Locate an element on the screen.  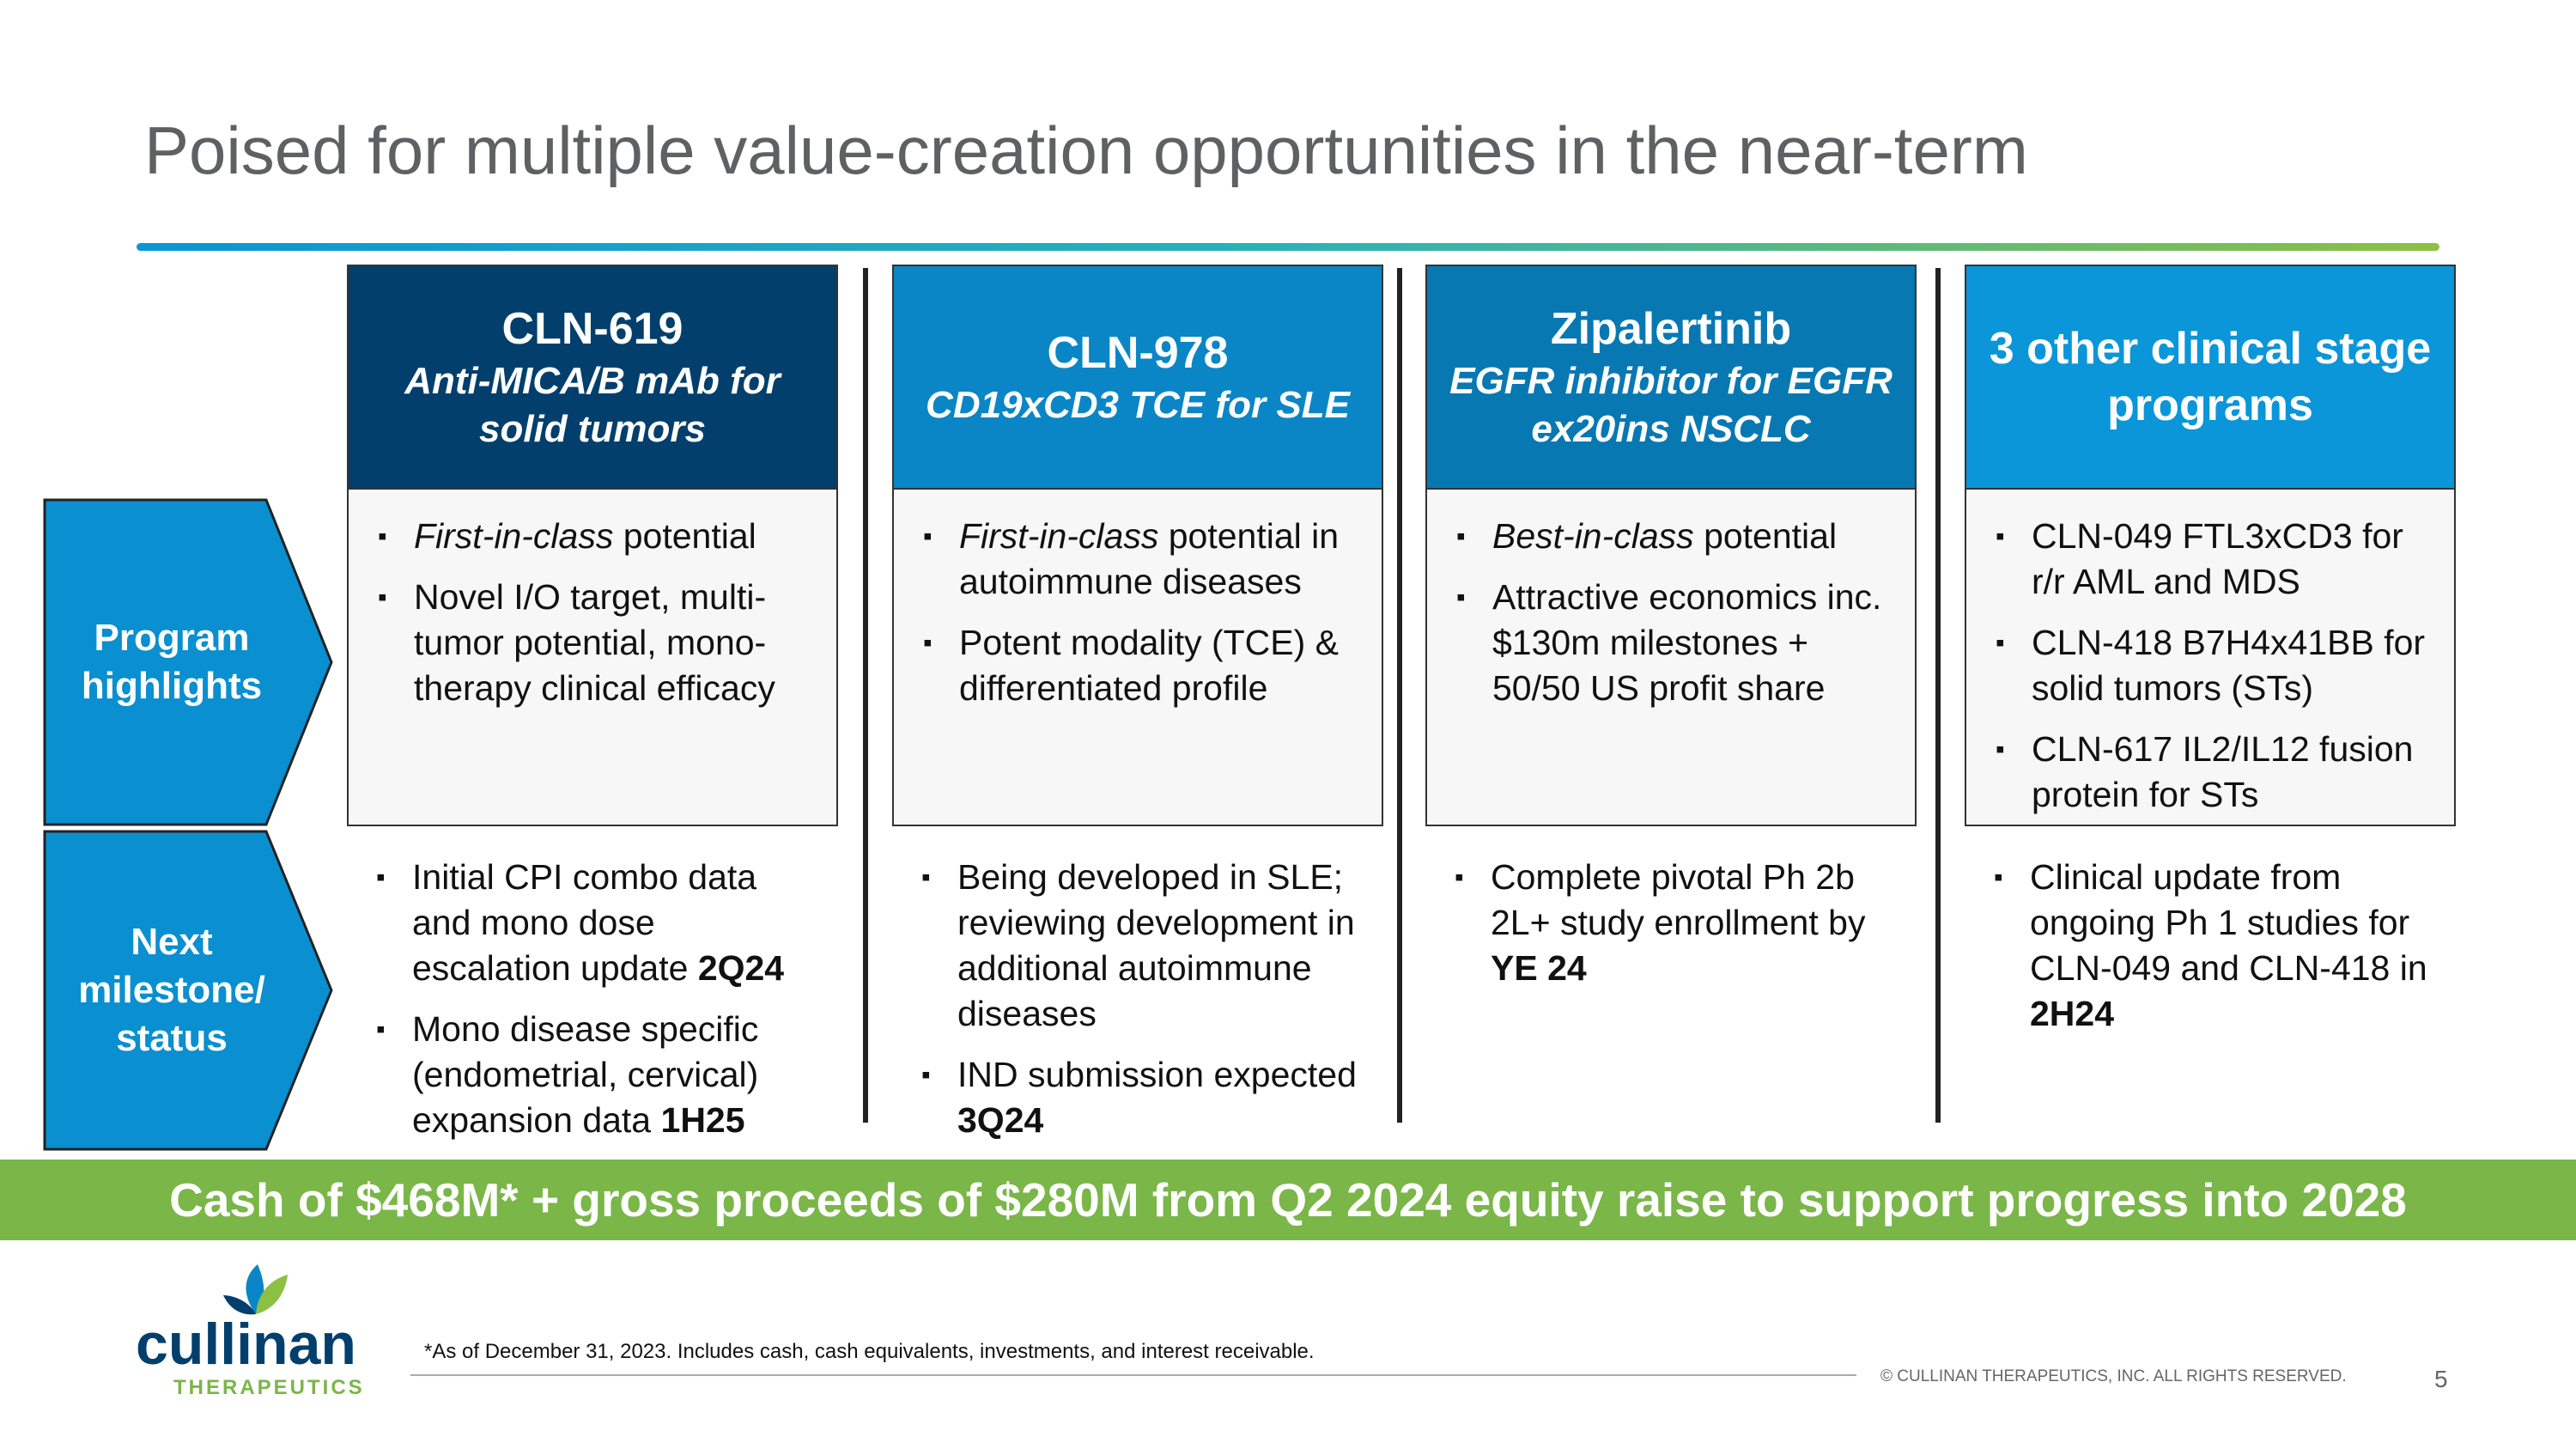
bullet-text: Best-in-class is located at coordinates (1593, 536).